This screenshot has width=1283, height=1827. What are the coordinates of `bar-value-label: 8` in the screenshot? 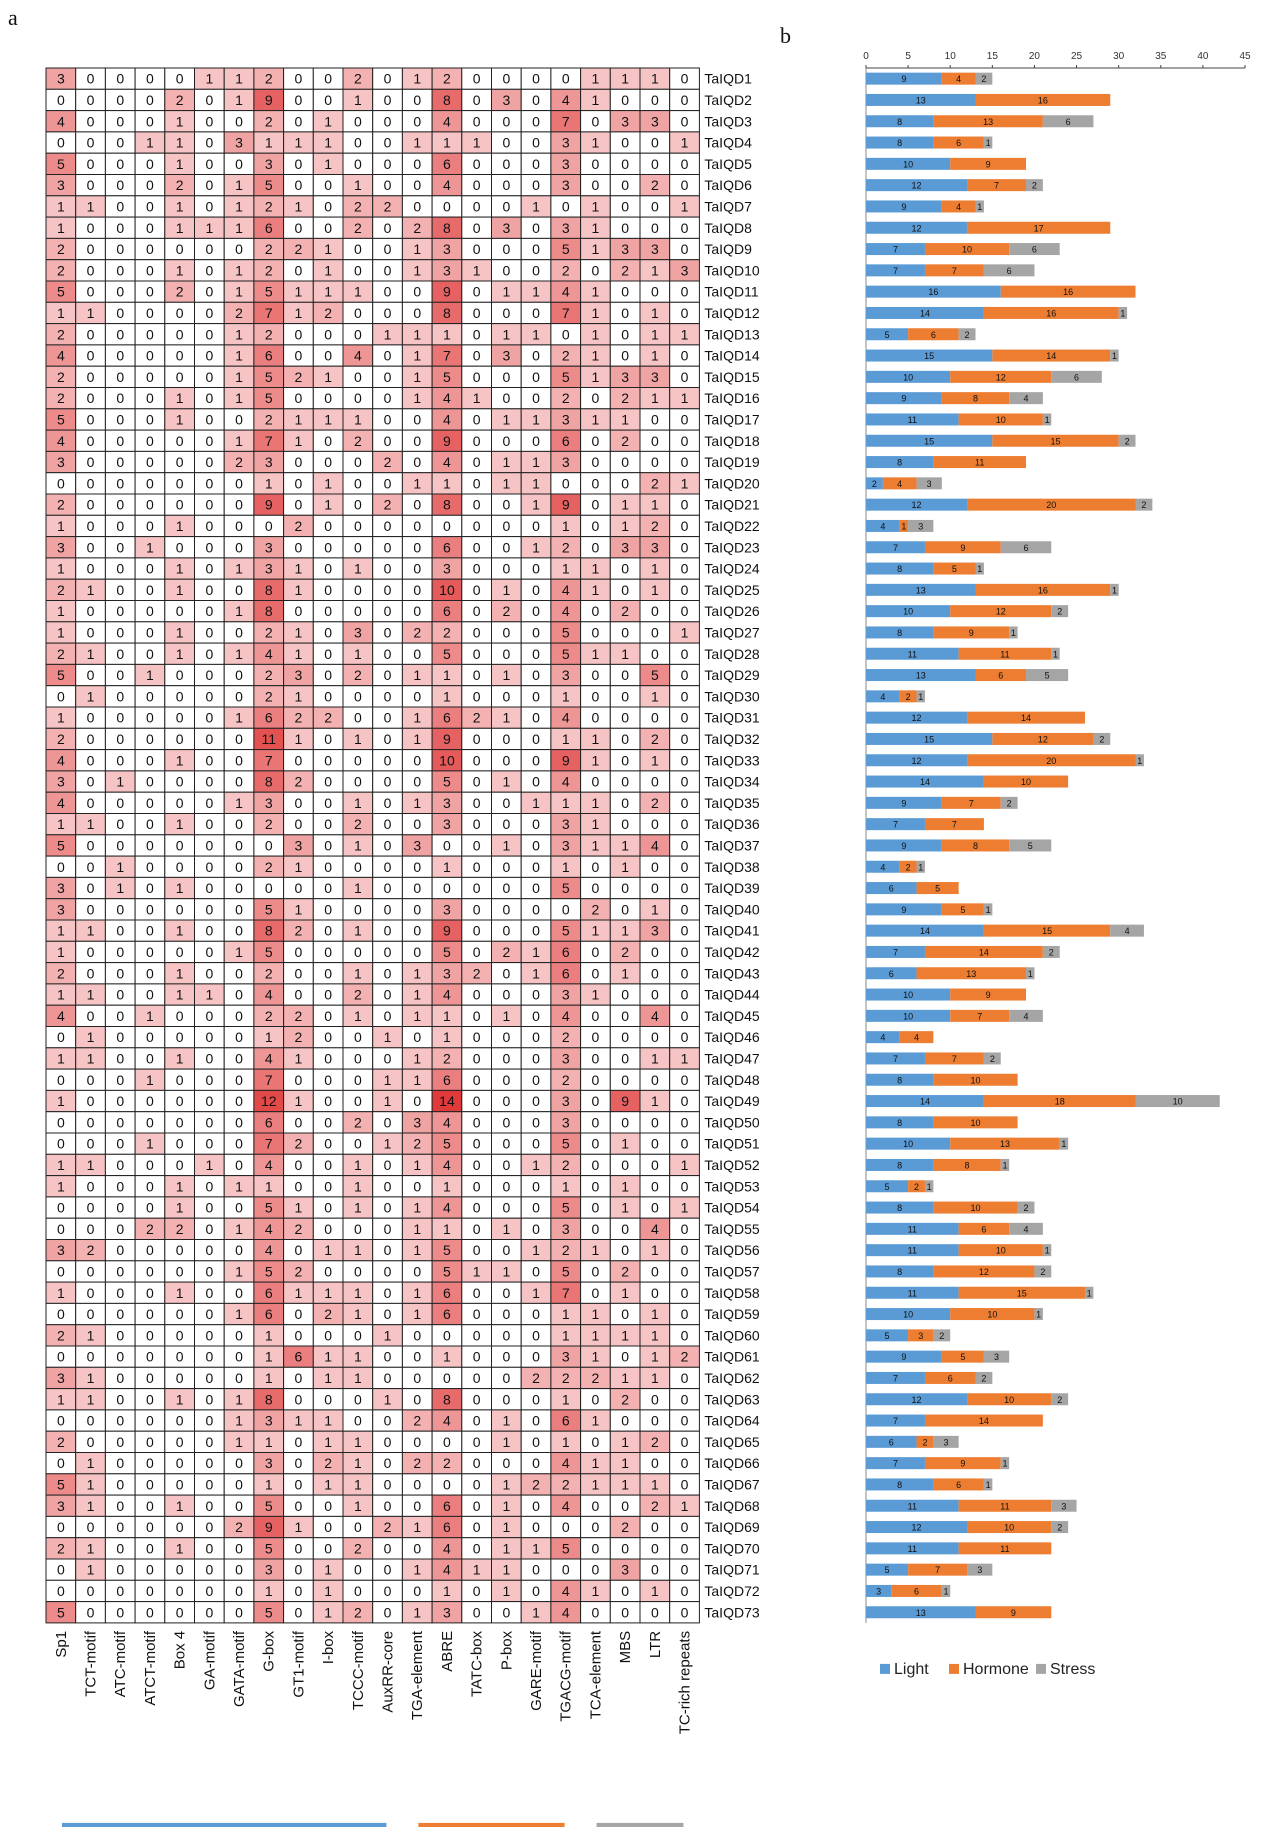 It's located at (899, 1208).